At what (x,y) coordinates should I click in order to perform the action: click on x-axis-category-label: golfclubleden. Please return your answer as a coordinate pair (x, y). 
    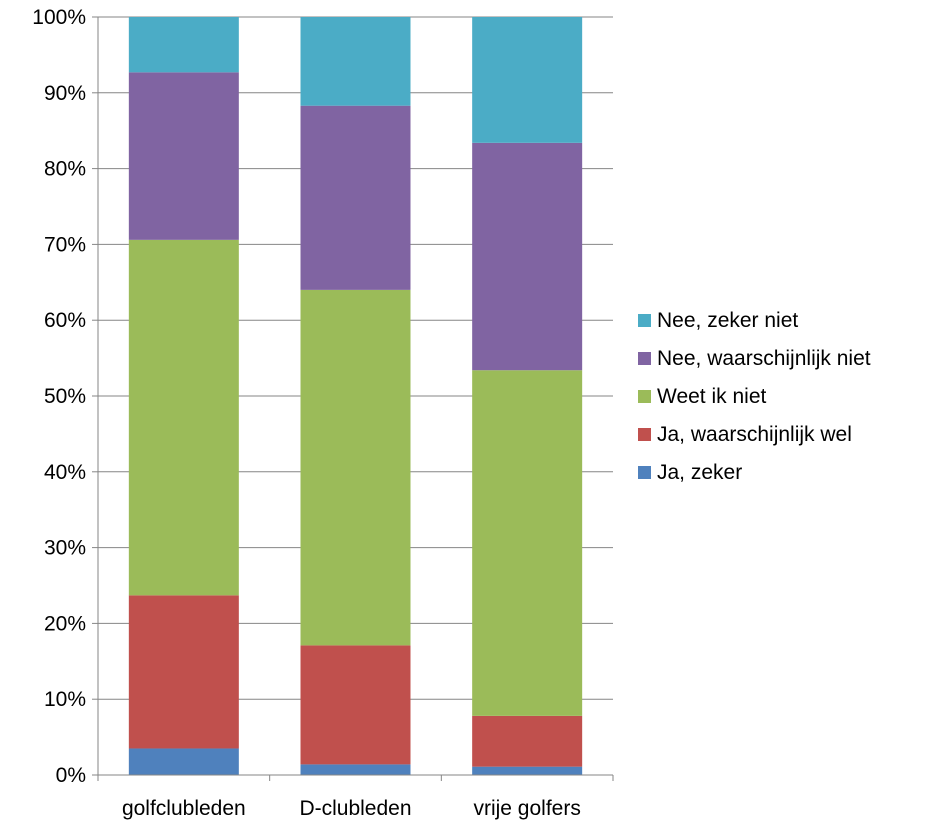
    Looking at the image, I should click on (184, 808).